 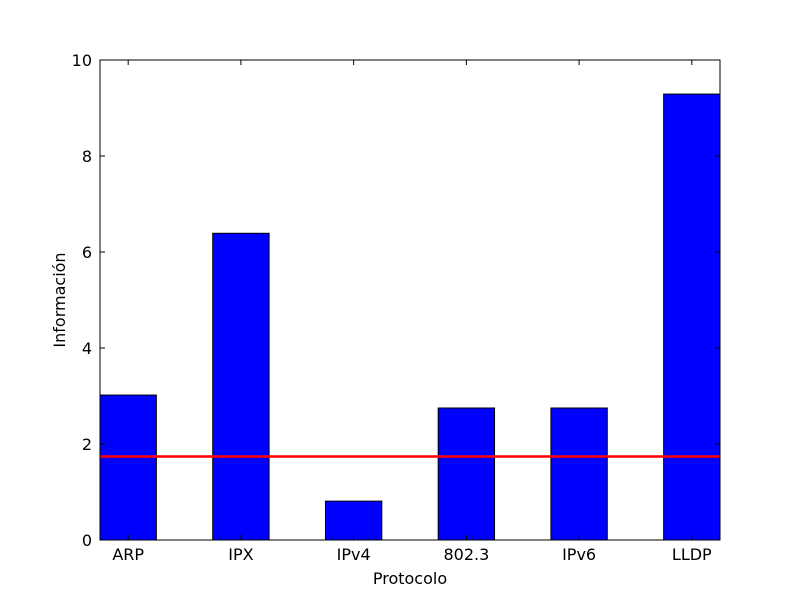 What do you see at coordinates (59, 299) in the screenshot?
I see `y-axis-label: Información` at bounding box center [59, 299].